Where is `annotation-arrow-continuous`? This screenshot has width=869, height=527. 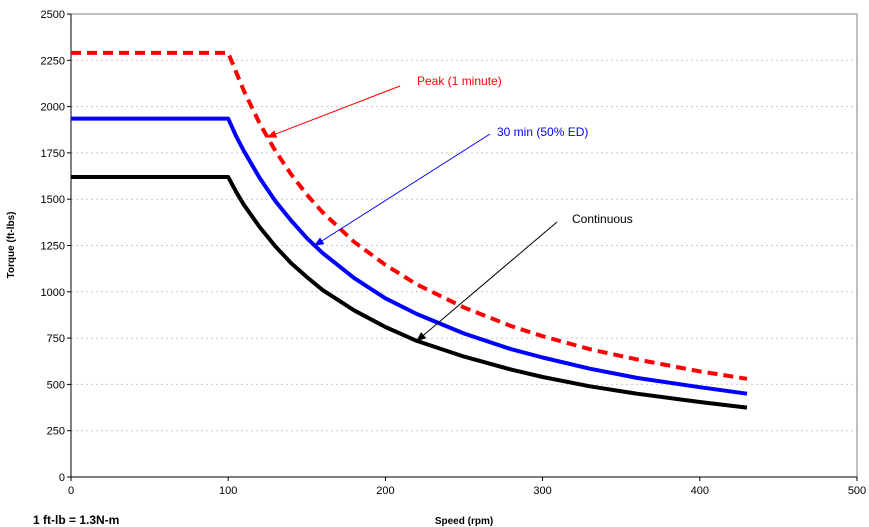 annotation-arrow-continuous is located at coordinates (487, 281).